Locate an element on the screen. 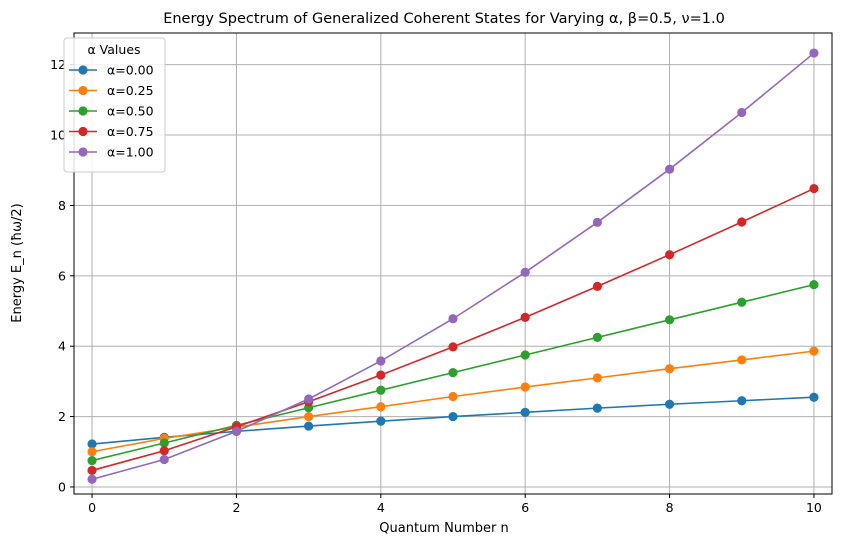 Image resolution: width=842 pixels, height=545 pixels. y-tick-label: 4 is located at coordinates (62, 346).